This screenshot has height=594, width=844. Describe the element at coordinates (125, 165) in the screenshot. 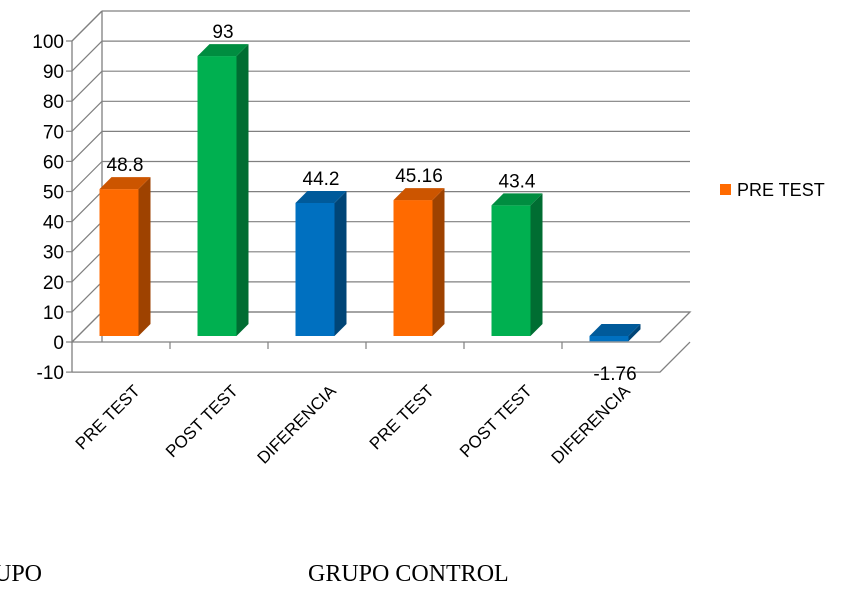

I see `data-label: 48.8` at that location.